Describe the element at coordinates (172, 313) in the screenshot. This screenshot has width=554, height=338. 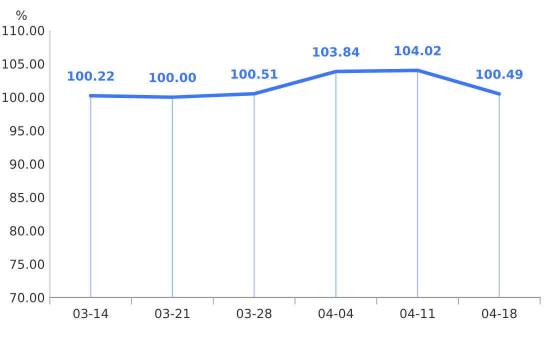
I see `x-tick-label: 03-21` at that location.